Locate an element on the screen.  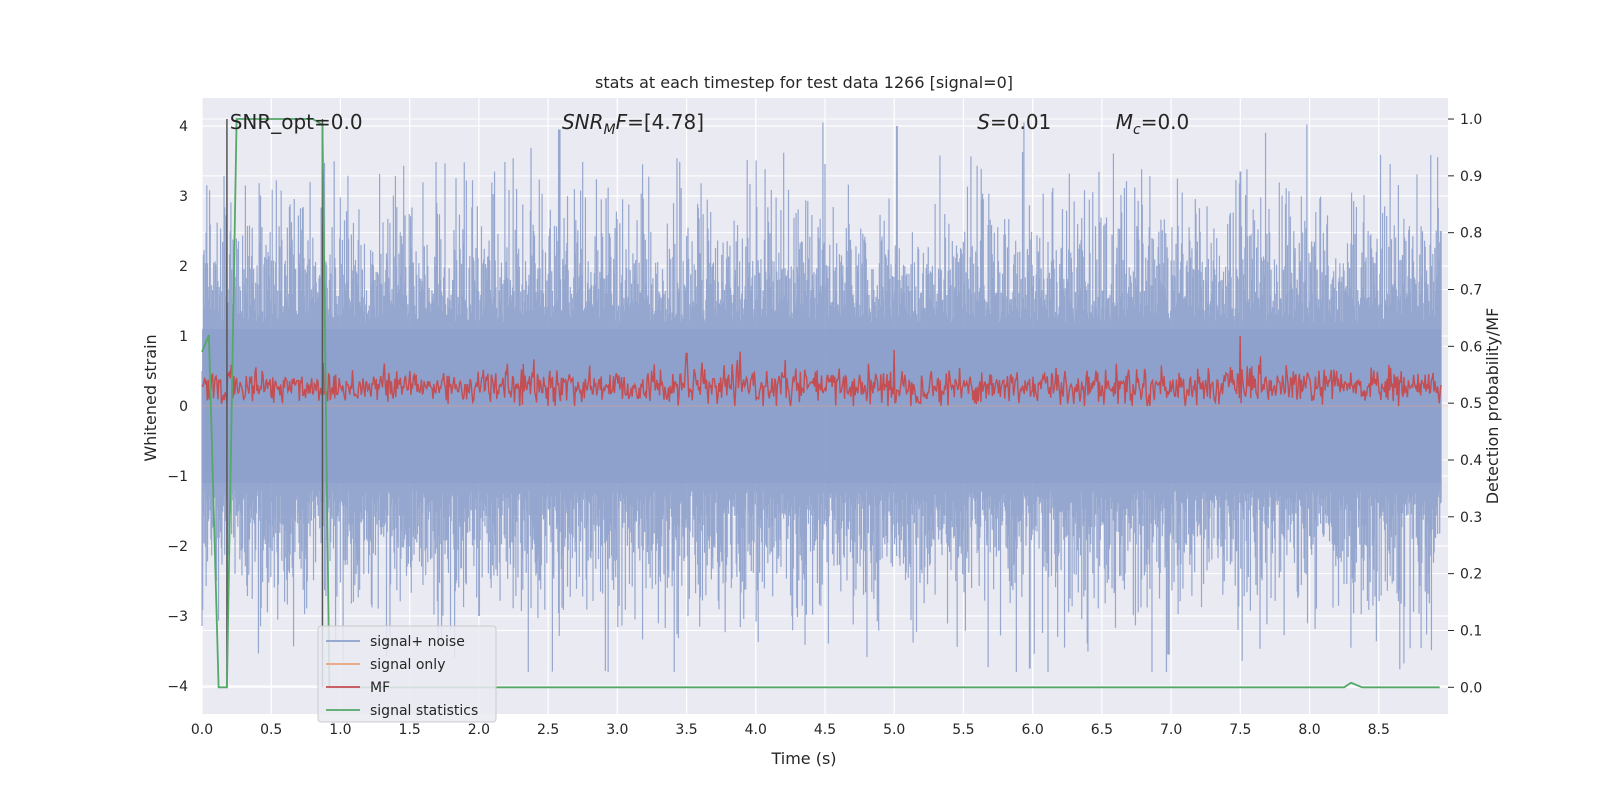
x-tick-label: 7.5 is located at coordinates (1240, 730).